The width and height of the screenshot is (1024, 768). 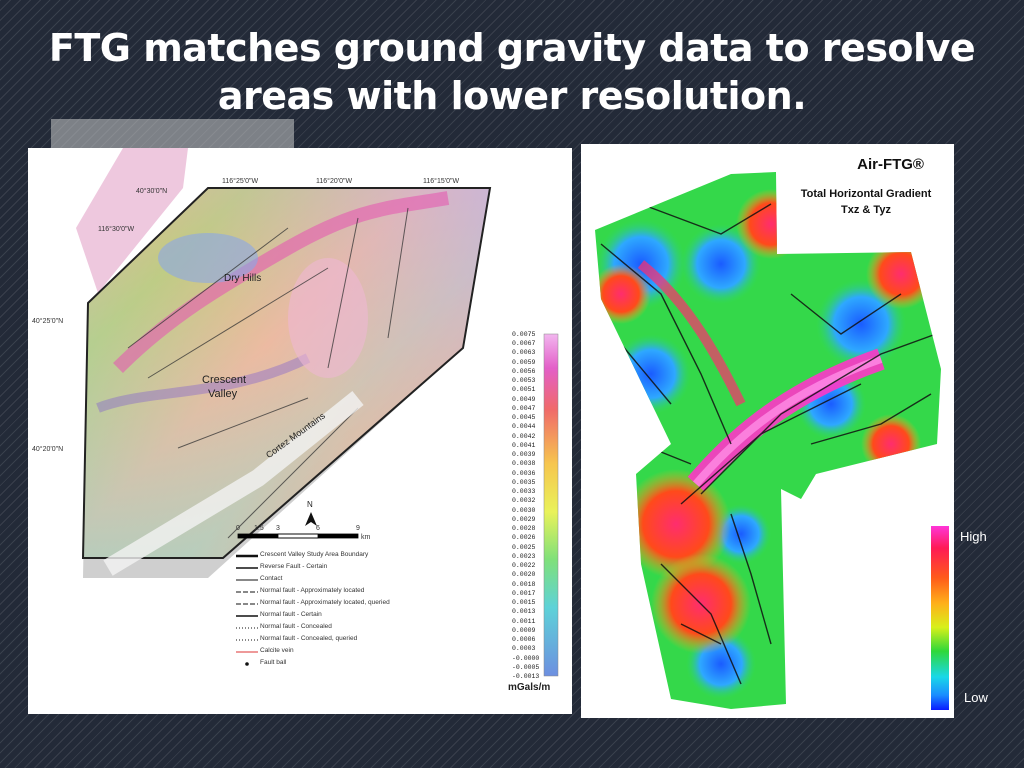 What do you see at coordinates (976, 697) in the screenshot?
I see `colorbar-low-label: Low` at bounding box center [976, 697].